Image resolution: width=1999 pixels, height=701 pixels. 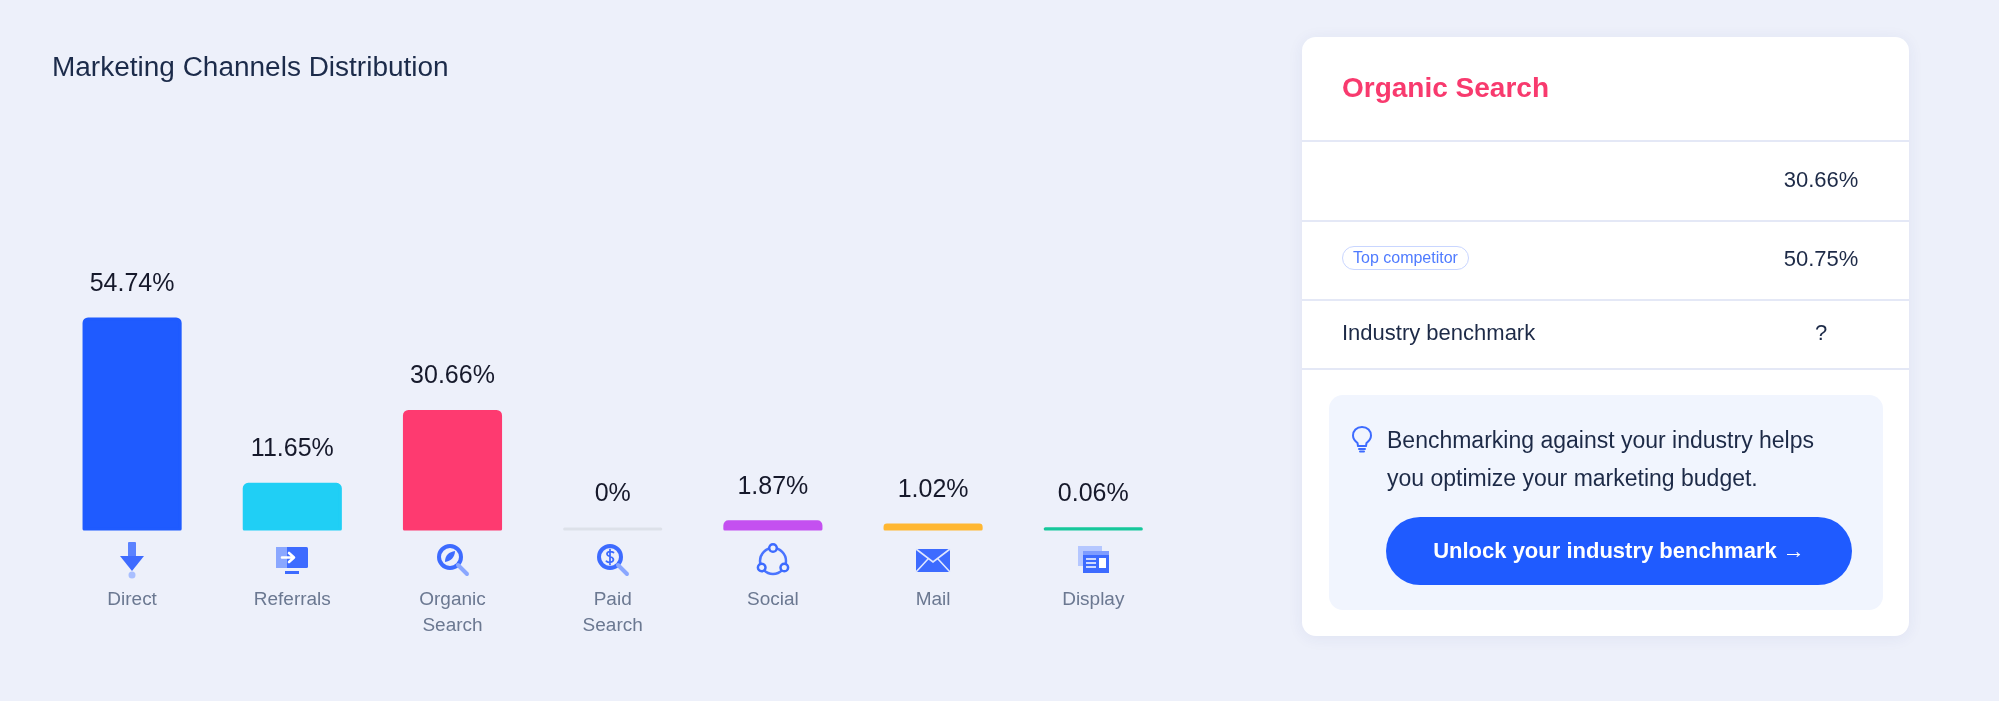 I want to click on x-tick-label: Paid Search, so click(x=612, y=612).